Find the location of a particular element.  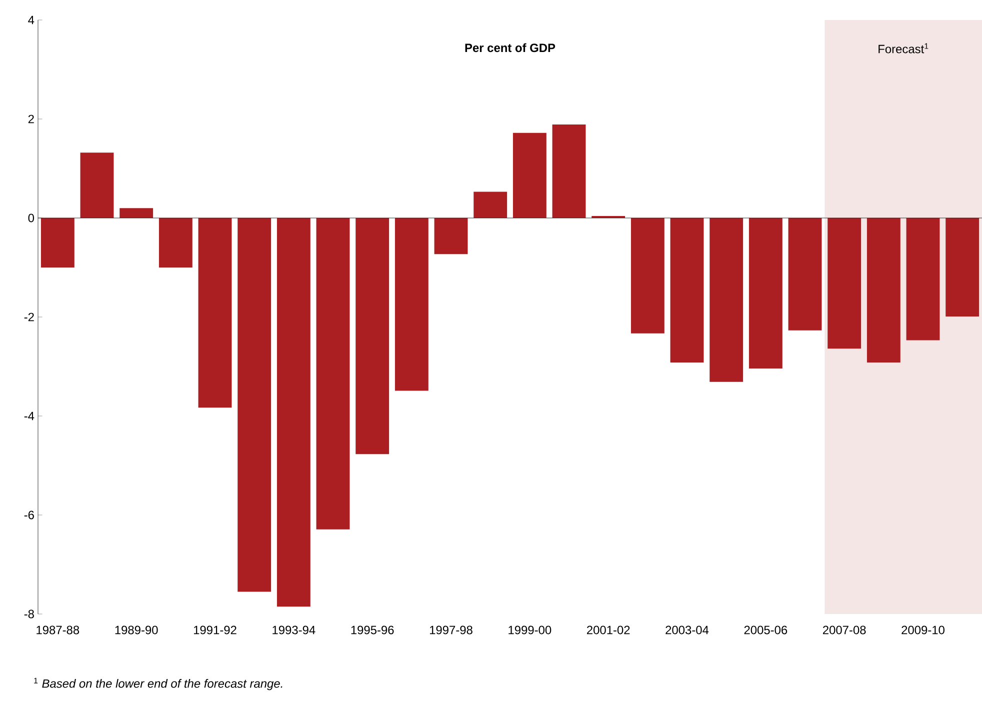

annotation: Forecast$^{1}$ is located at coordinates (903, 48).